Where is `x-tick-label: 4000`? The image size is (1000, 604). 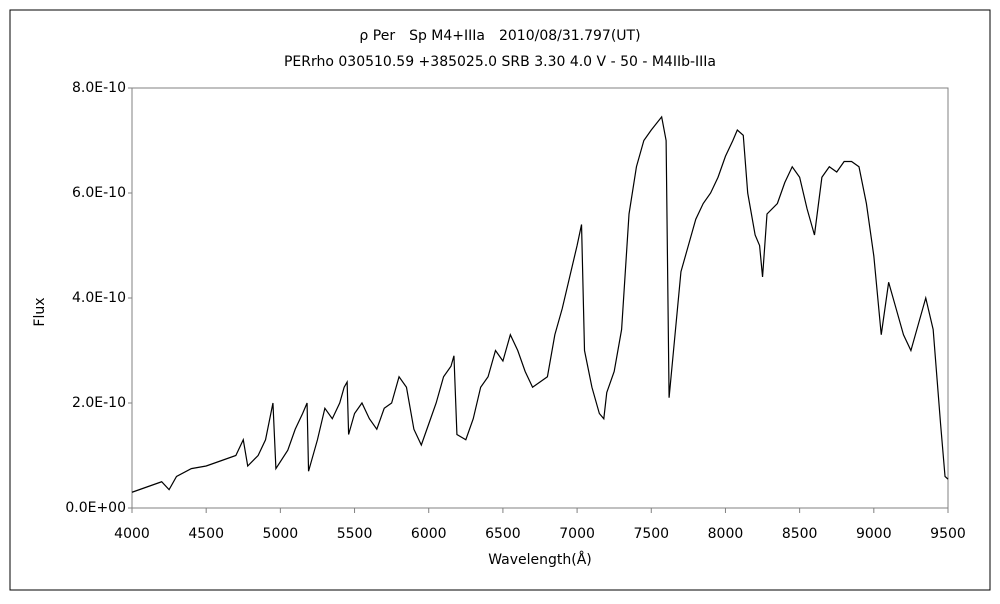 x-tick-label: 4000 is located at coordinates (132, 534).